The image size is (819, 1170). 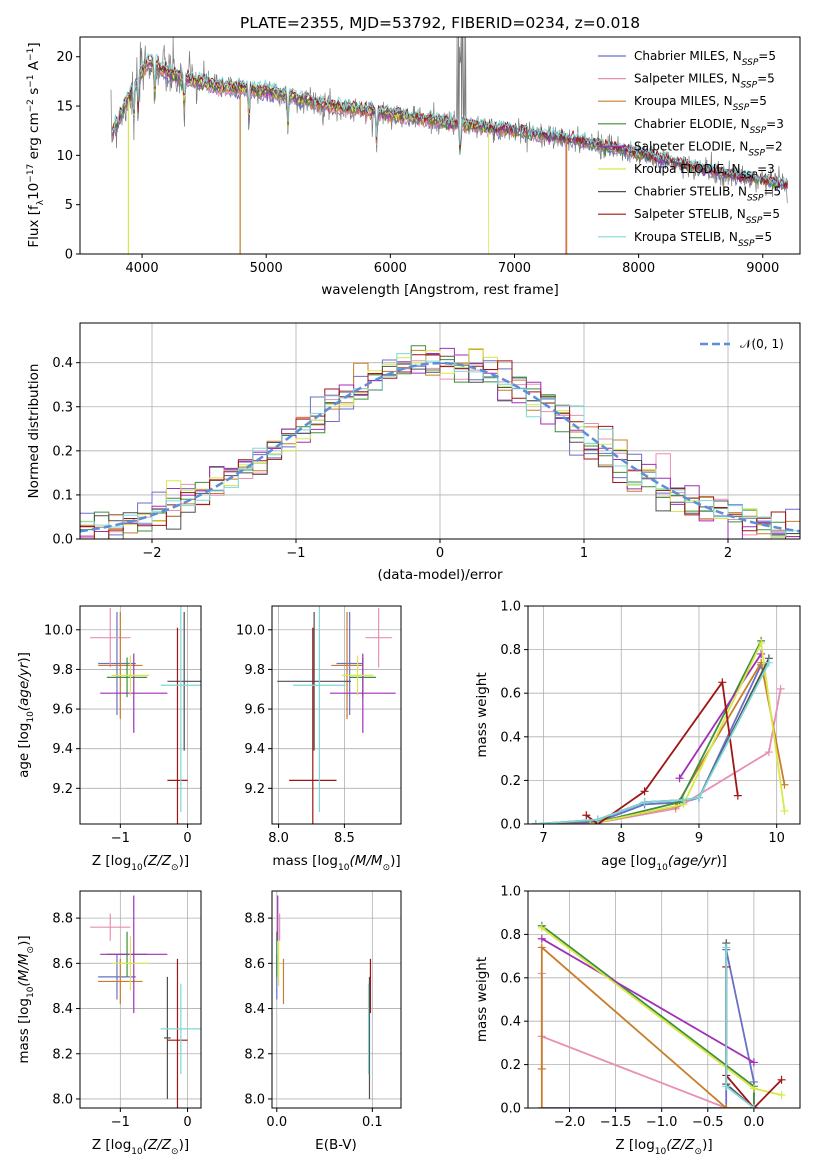 What do you see at coordinates (254, 670) in the screenshot?
I see `y-tick-label: 9.8` at bounding box center [254, 670].